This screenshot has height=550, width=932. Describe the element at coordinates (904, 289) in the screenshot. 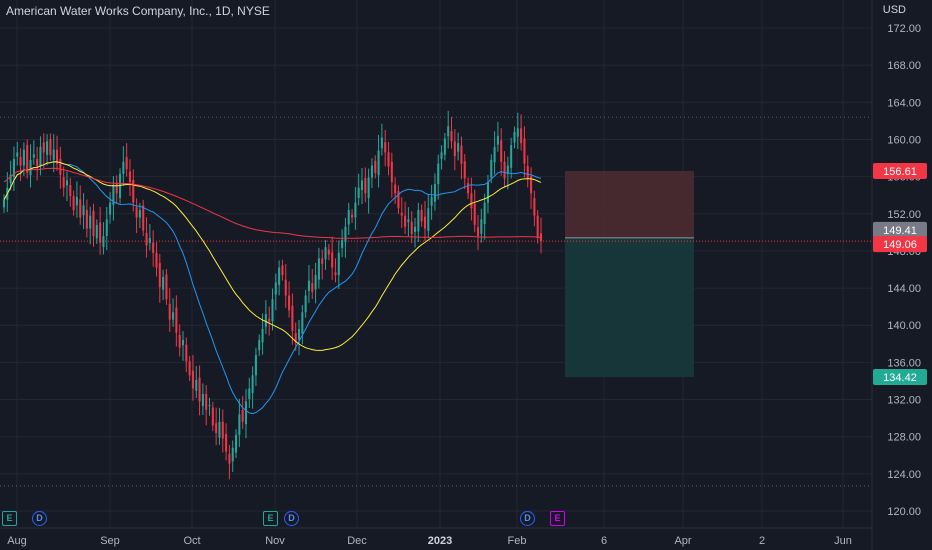

I see `y-tick-label: 144.00` at that location.